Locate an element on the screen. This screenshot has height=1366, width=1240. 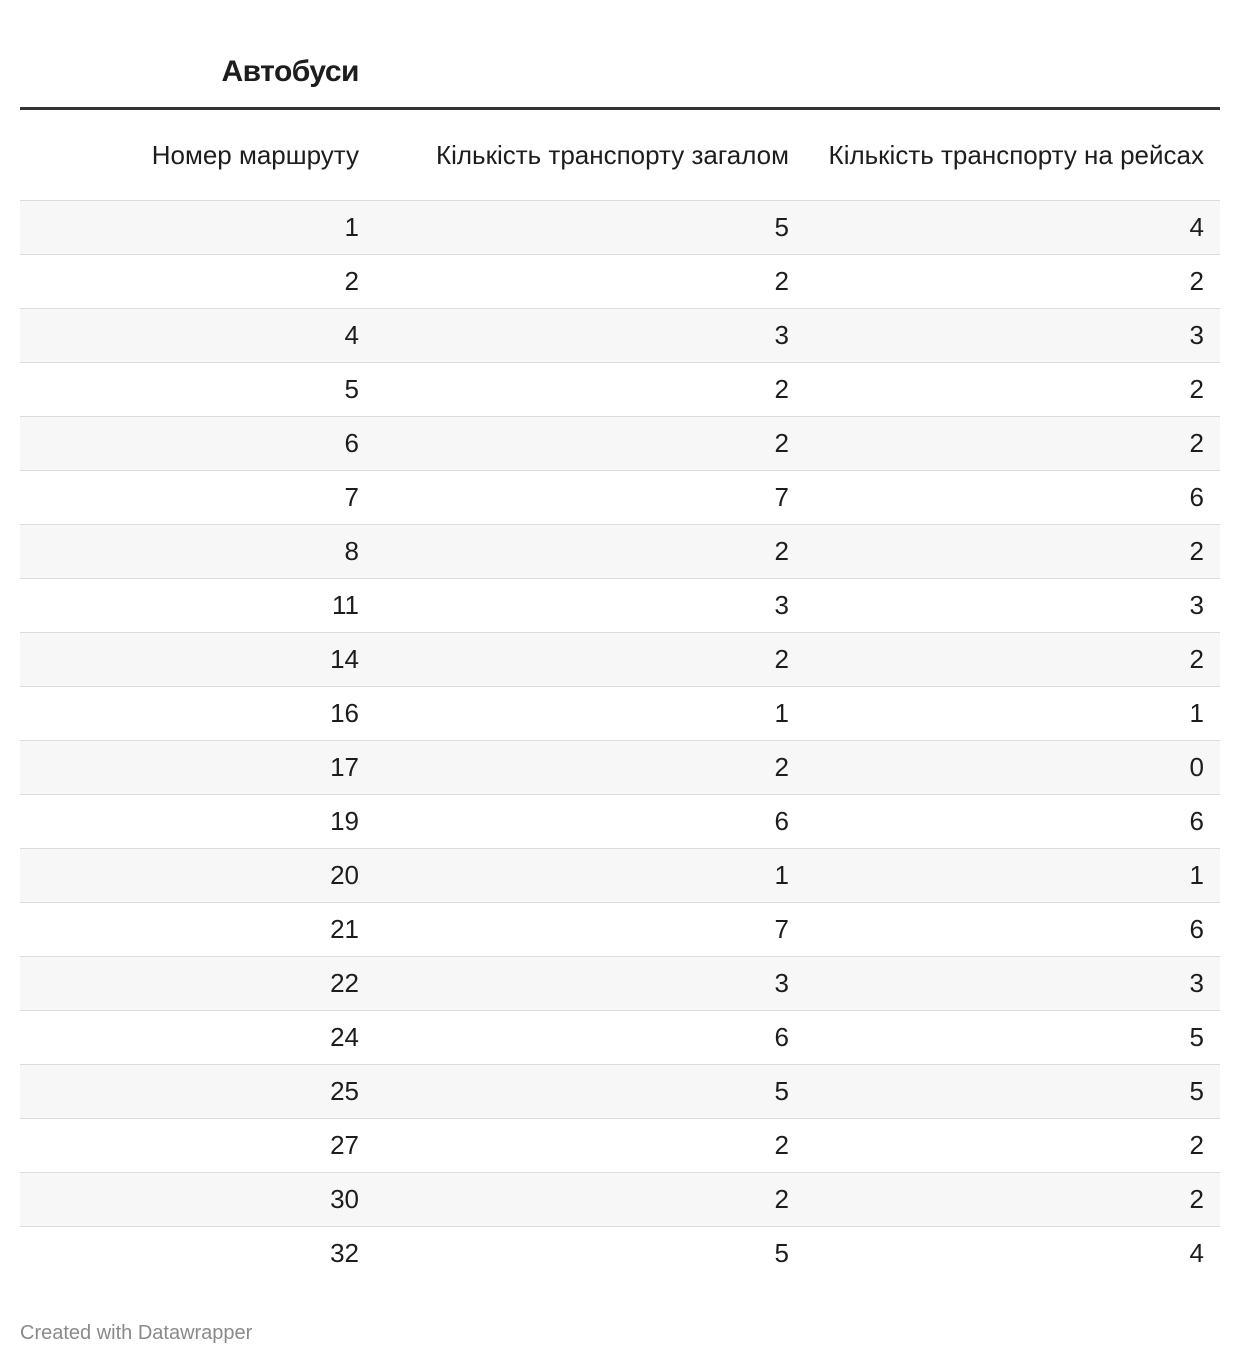
table-row: 22 3 3 is located at coordinates (620, 983).